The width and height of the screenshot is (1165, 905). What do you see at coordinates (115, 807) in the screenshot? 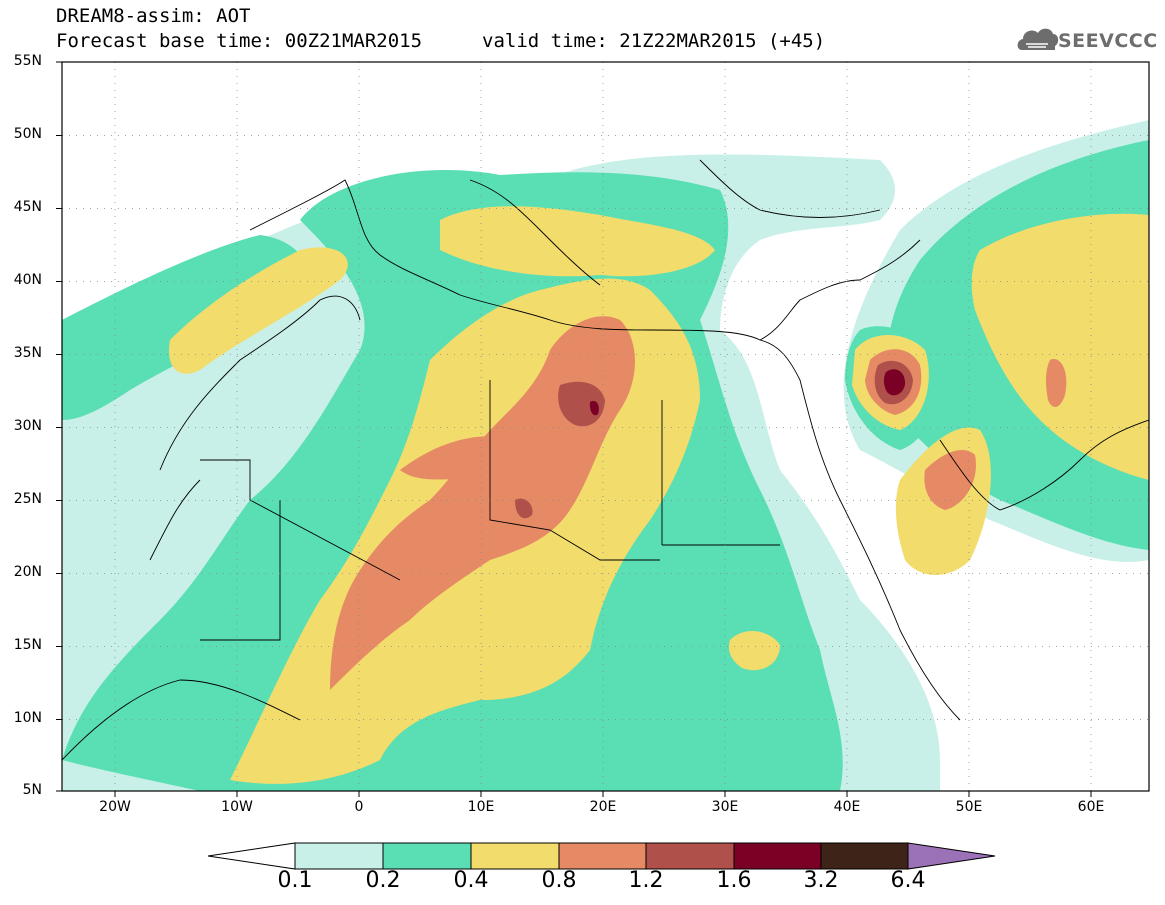
I see `lon-label: 20W` at bounding box center [115, 807].